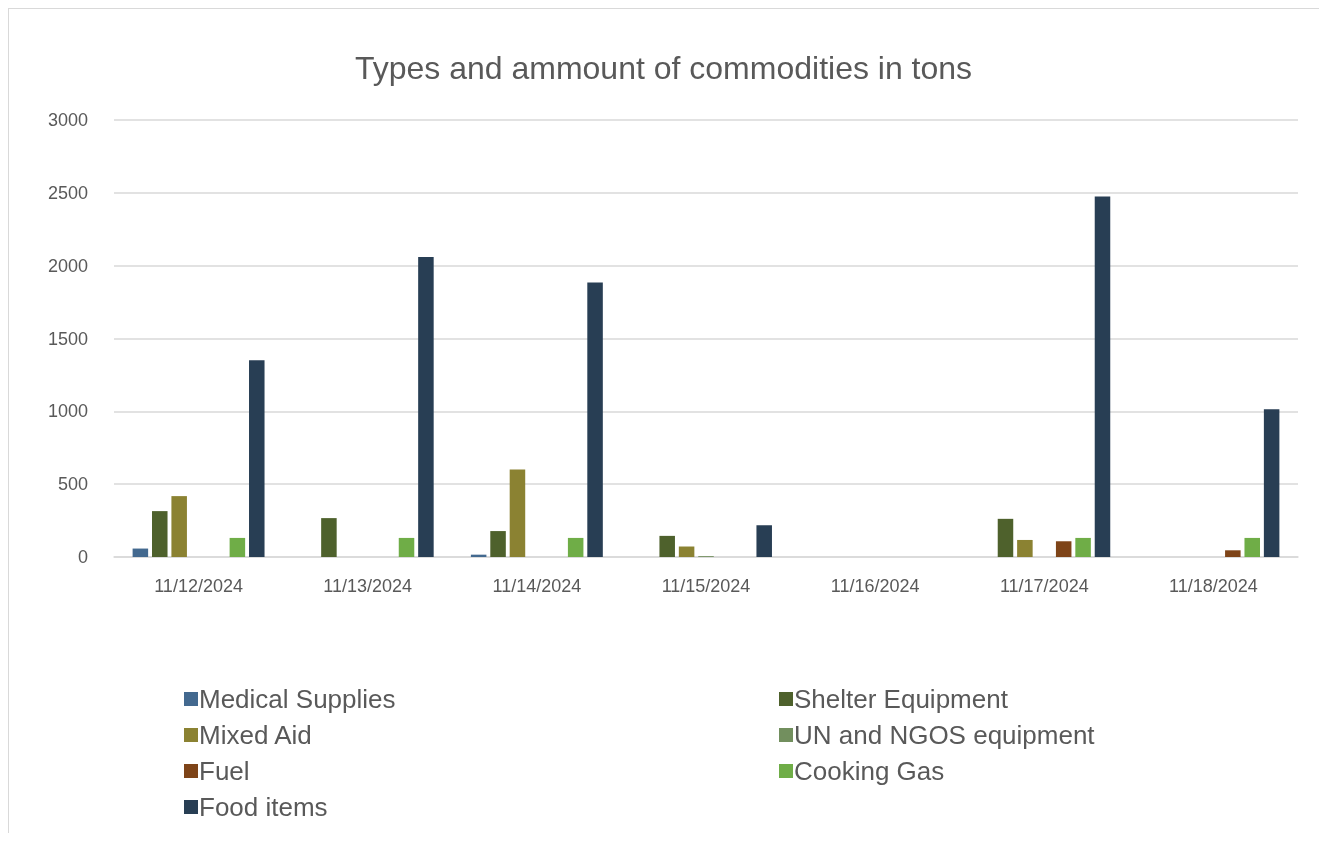 Image resolution: width=1327 pixels, height=841 pixels. I want to click on legend-label: Food items, so click(263, 807).